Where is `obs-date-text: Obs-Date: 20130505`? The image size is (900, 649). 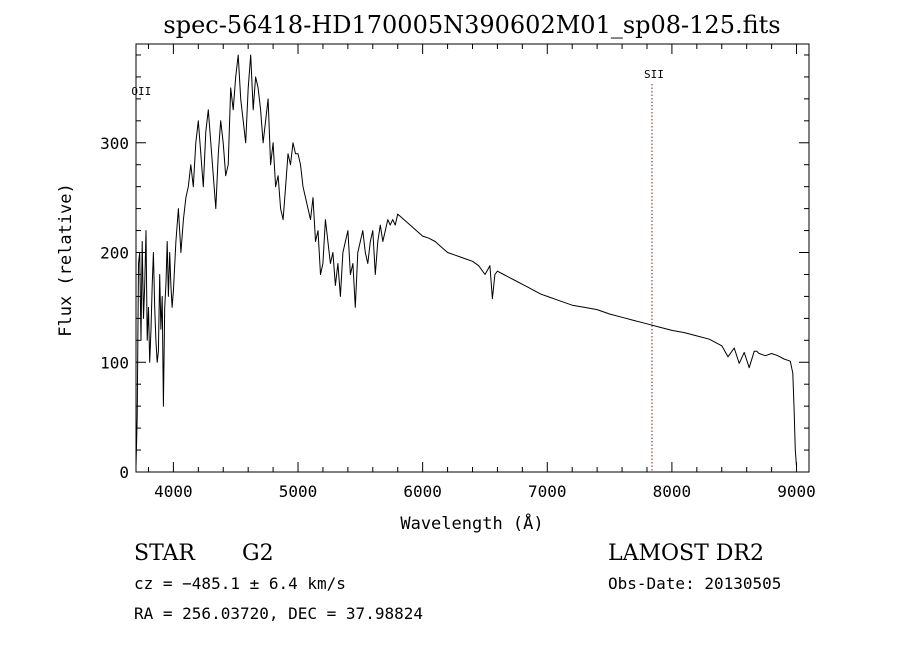 obs-date-text: Obs-Date: 20130505 is located at coordinates (694, 583).